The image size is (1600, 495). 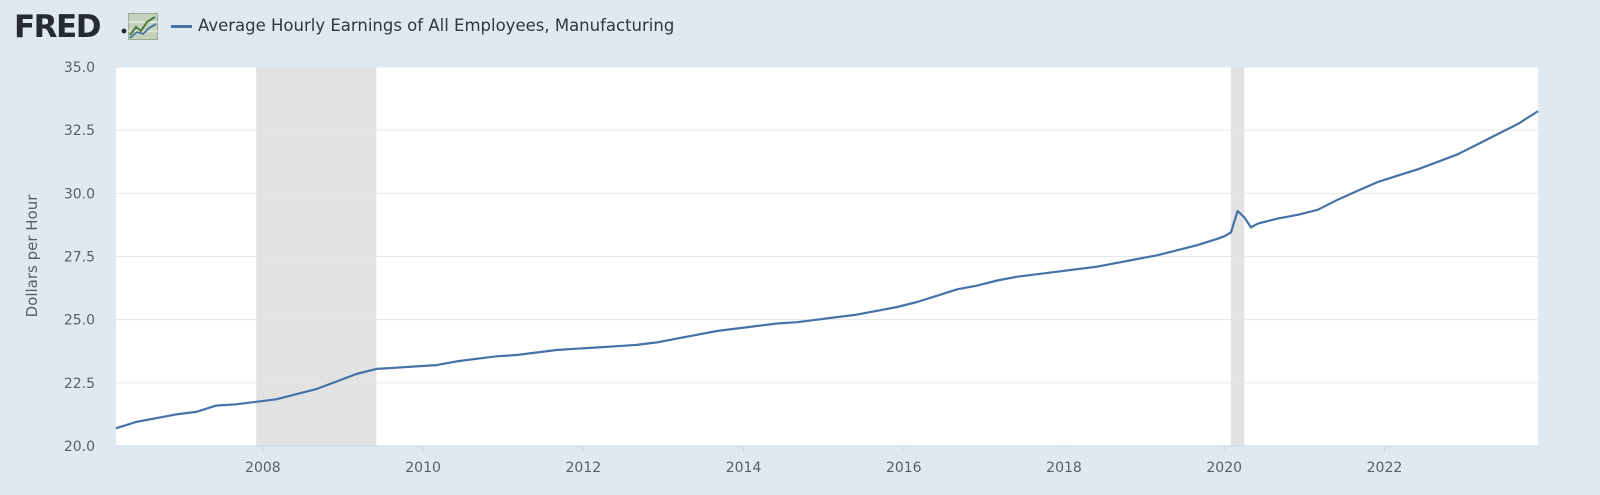 I want to click on y-tick-label: 27.5, so click(x=79, y=258).